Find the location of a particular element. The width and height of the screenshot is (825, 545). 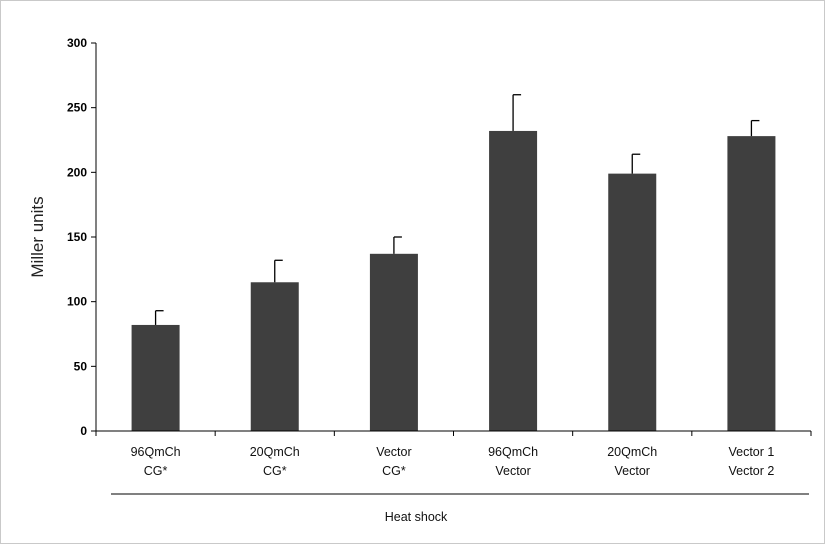

y-tick-label: 150 is located at coordinates (77, 237).